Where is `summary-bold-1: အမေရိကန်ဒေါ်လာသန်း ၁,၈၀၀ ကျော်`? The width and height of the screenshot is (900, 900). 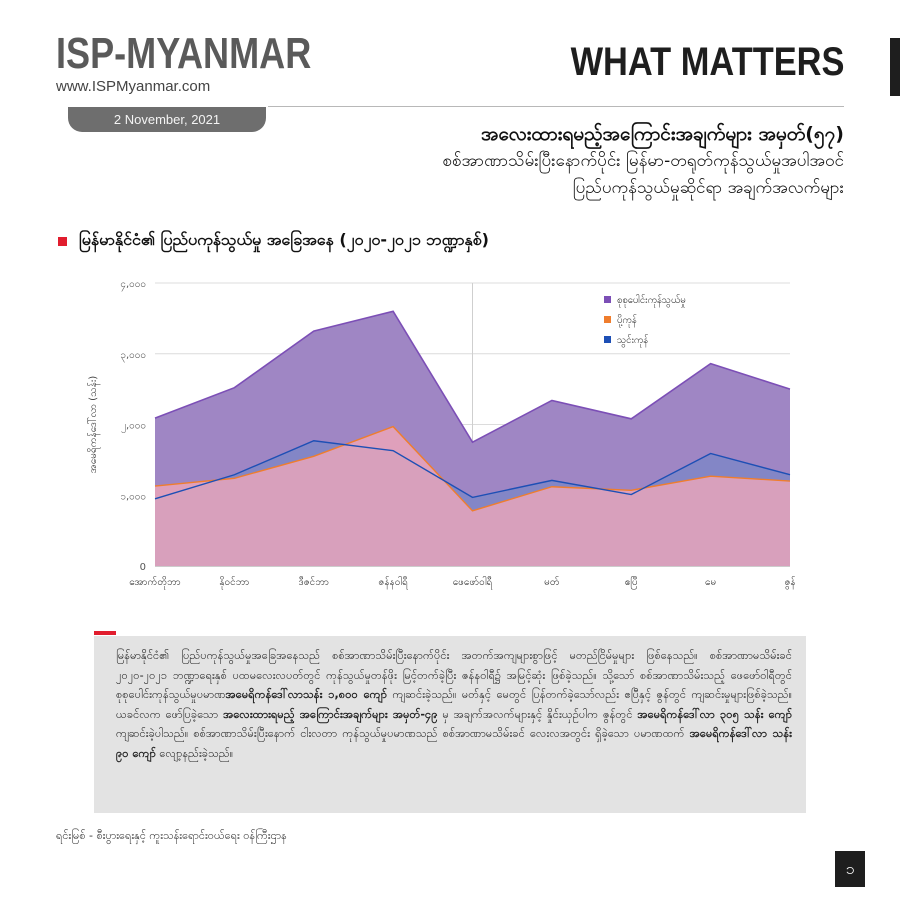
summary-bold-1: အမေရိကန်ဒေါ်လာသန်း ၁,၈၀၀ ကျော် is located at coordinates (306, 695).